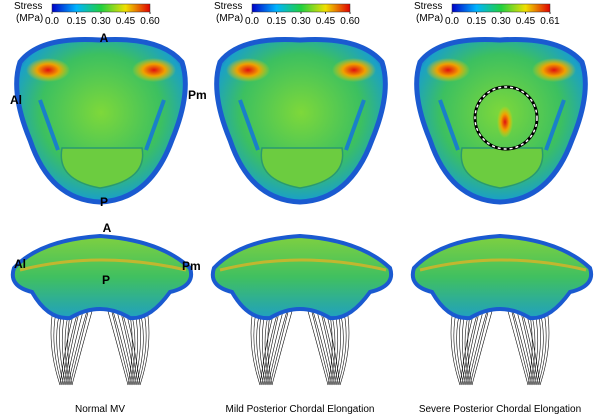 The image size is (600, 420). I want to click on caption: Severe Posterior Chordal Elongation, so click(500, 409).